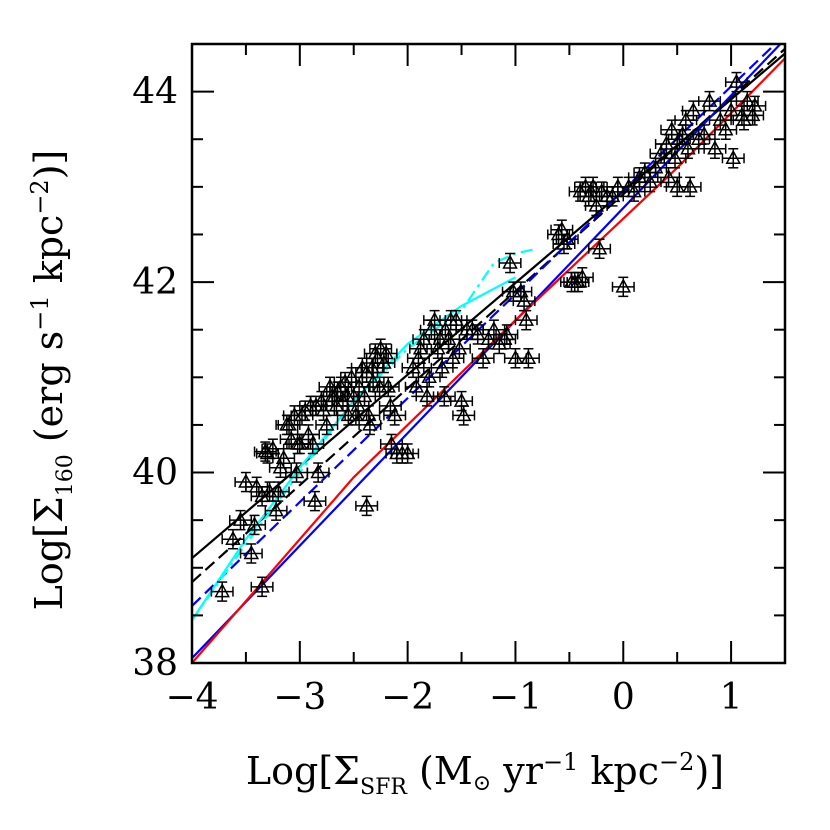  What do you see at coordinates (303, 771) in the screenshot?
I see `x-label-prefix: Log[Σ` at bounding box center [303, 771].